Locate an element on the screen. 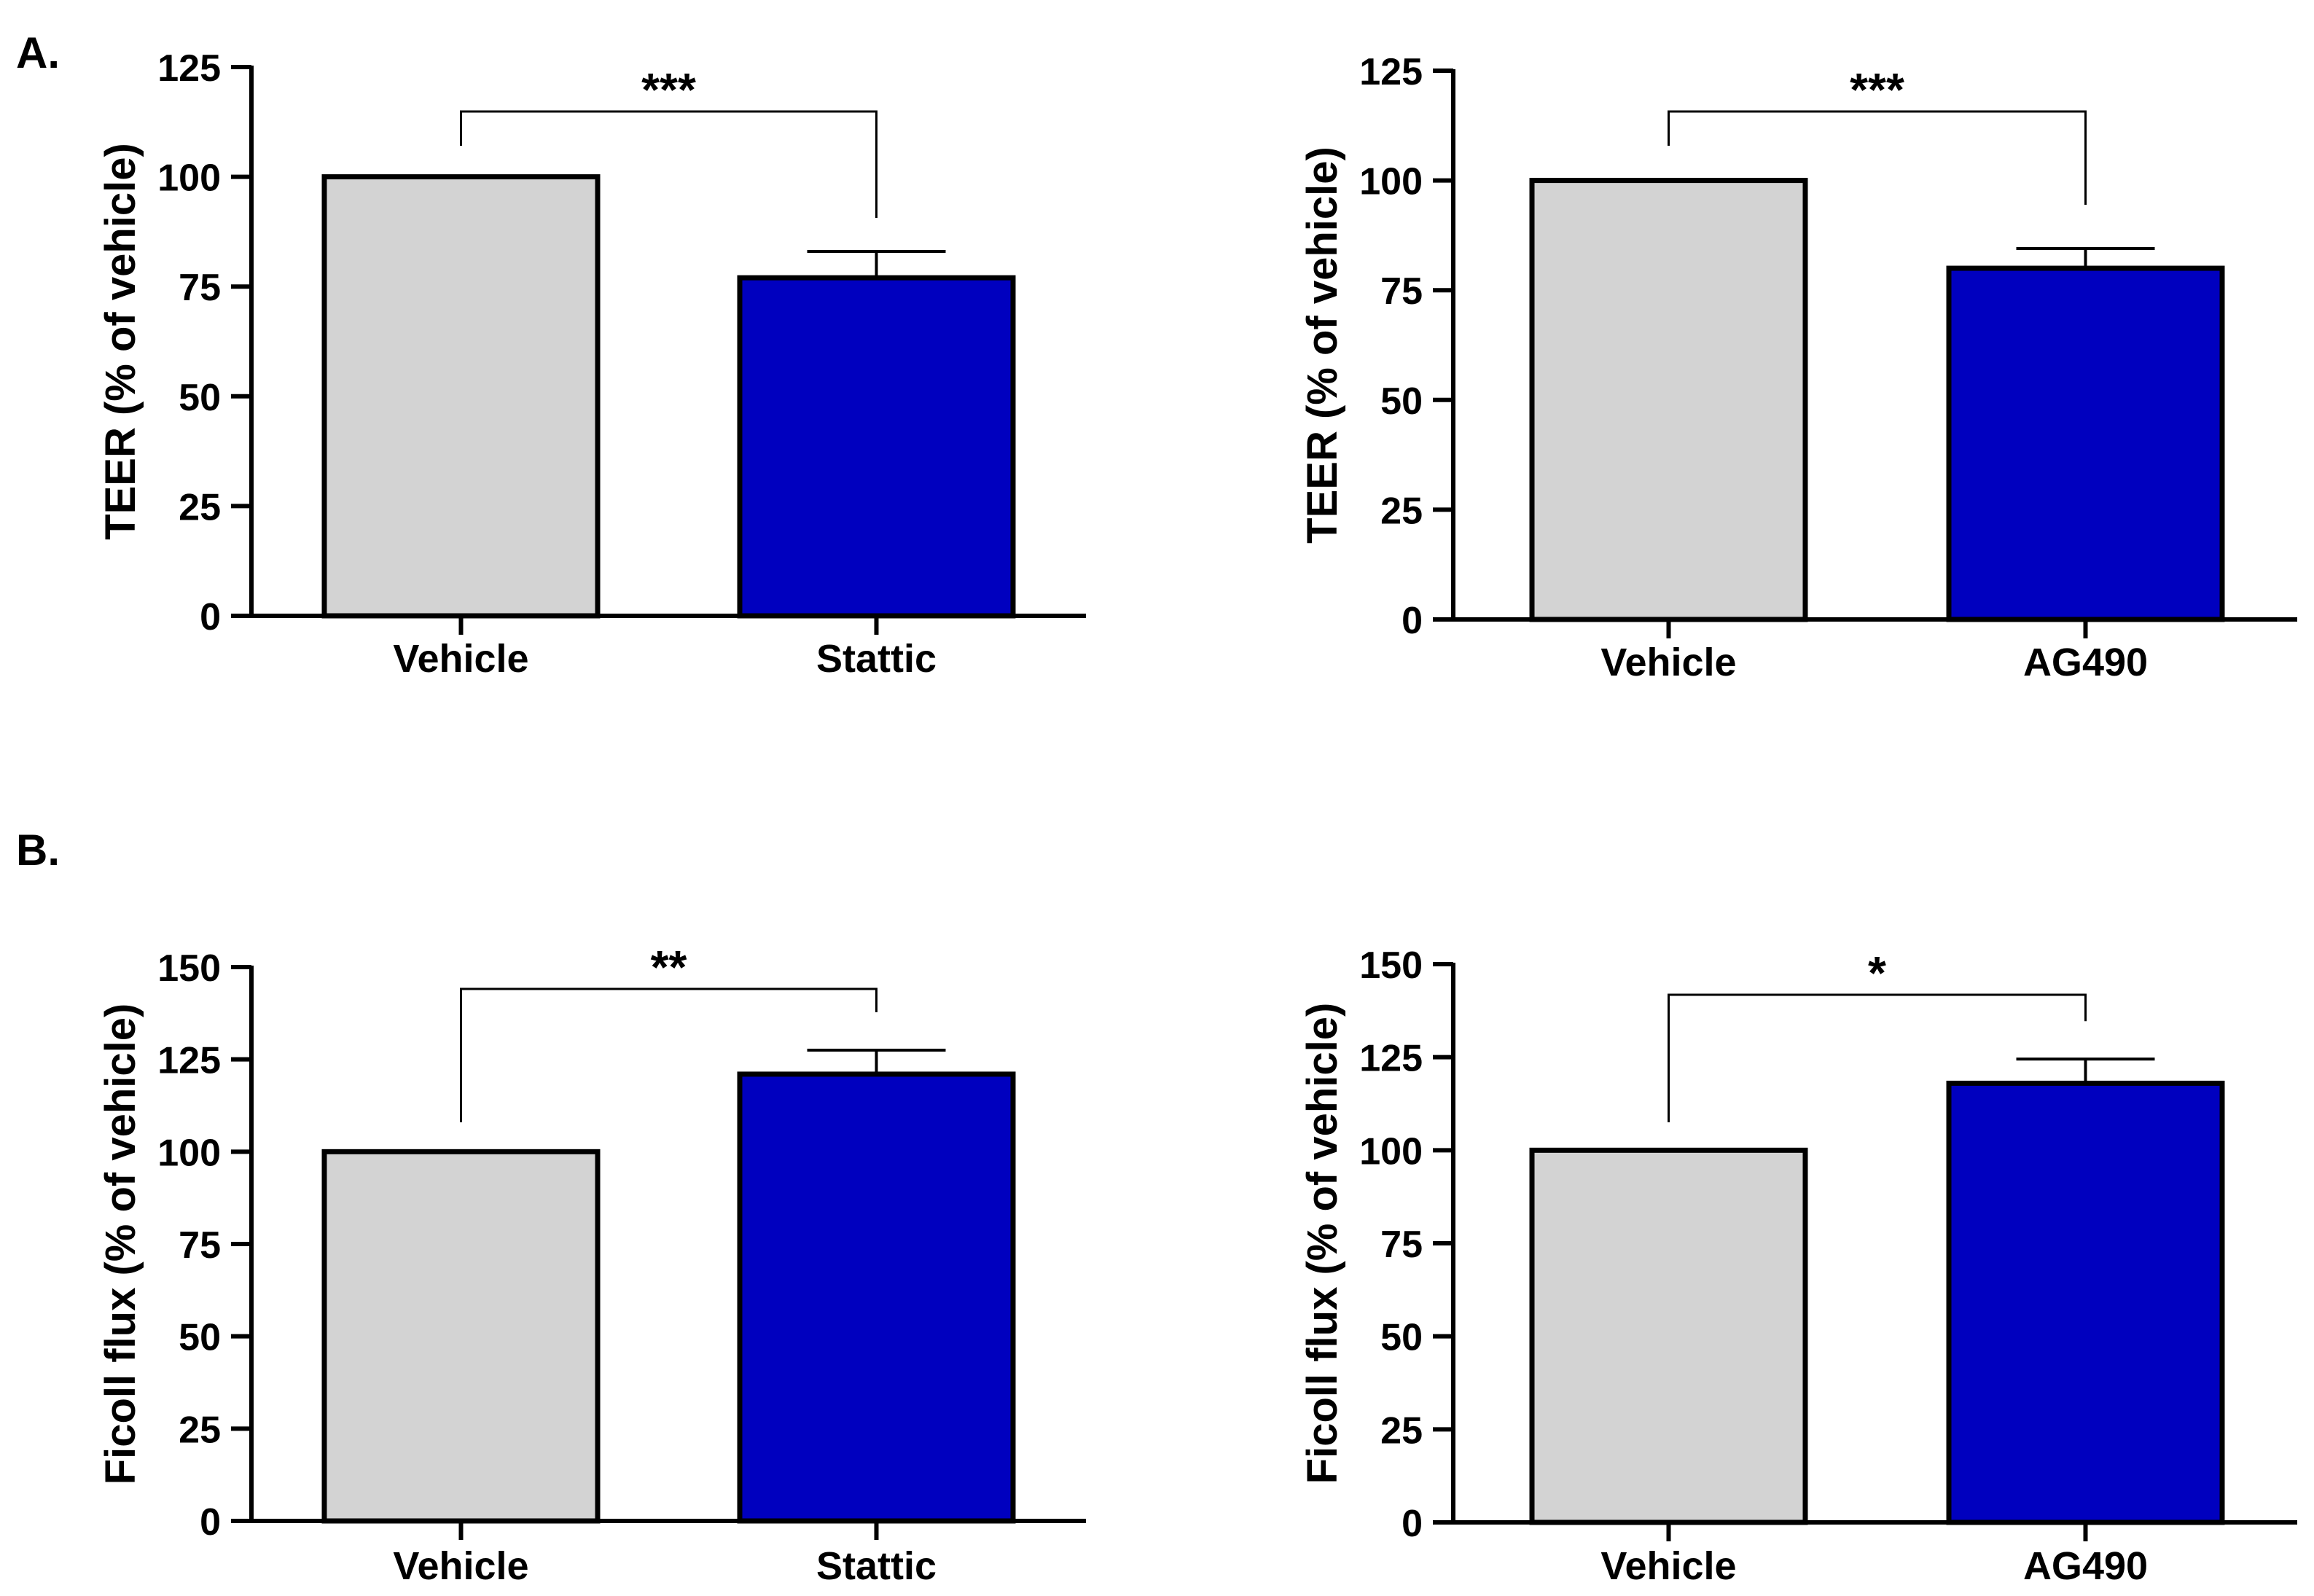 The height and width of the screenshot is (1596, 2314). panel-label-b: B. is located at coordinates (38, 850).